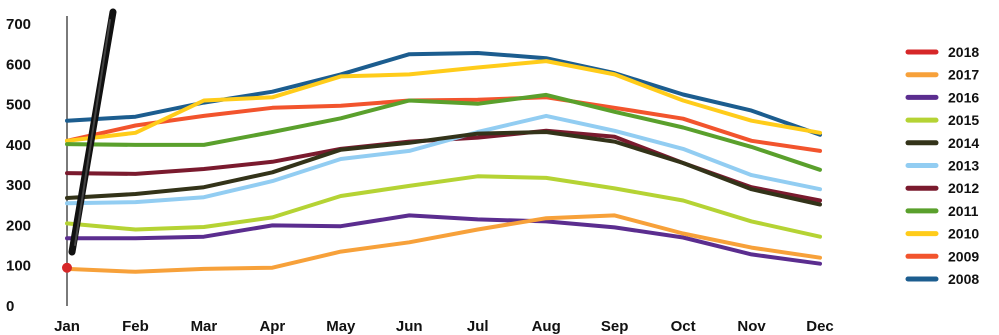 This screenshot has width=999, height=335. What do you see at coordinates (963, 97) in the screenshot?
I see `legend-label: 2016` at bounding box center [963, 97].